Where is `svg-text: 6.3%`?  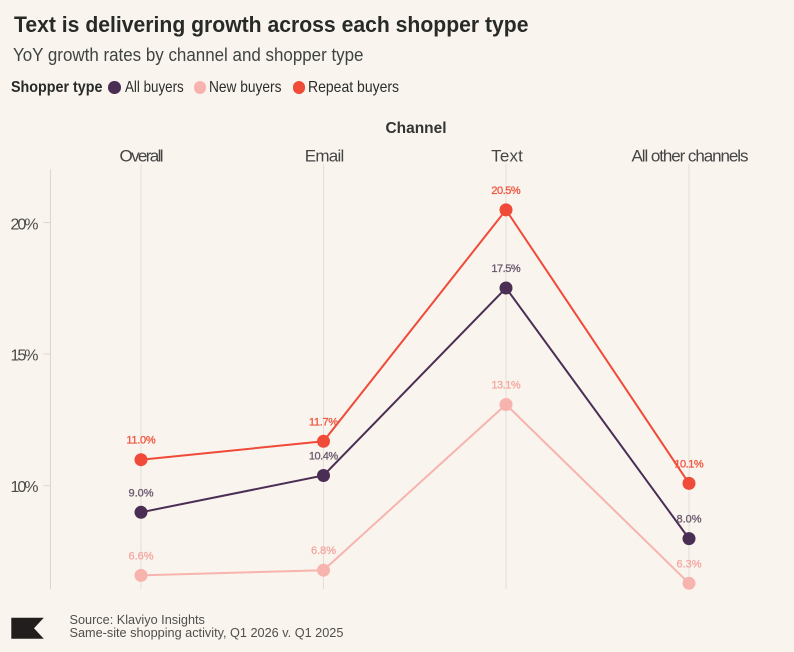 svg-text: 6.3% is located at coordinates (688, 564).